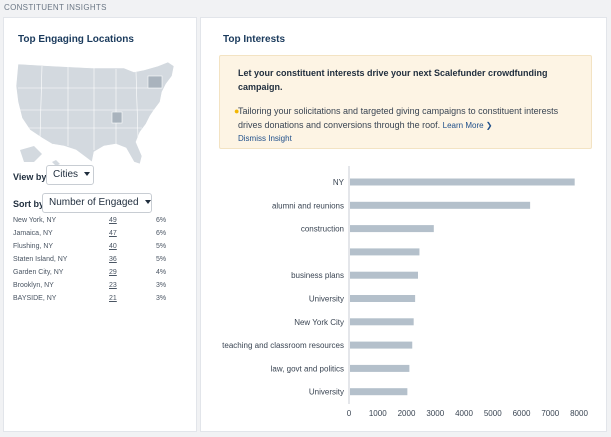  Describe the element at coordinates (55, 7) in the screenshot. I see `section-title: CONSTITUENT INSIGHTS` at that location.